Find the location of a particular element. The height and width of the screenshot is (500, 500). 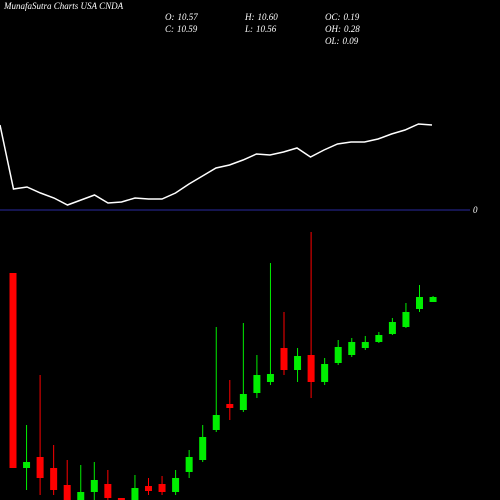

stat: C: 10.59 is located at coordinates (181, 29).